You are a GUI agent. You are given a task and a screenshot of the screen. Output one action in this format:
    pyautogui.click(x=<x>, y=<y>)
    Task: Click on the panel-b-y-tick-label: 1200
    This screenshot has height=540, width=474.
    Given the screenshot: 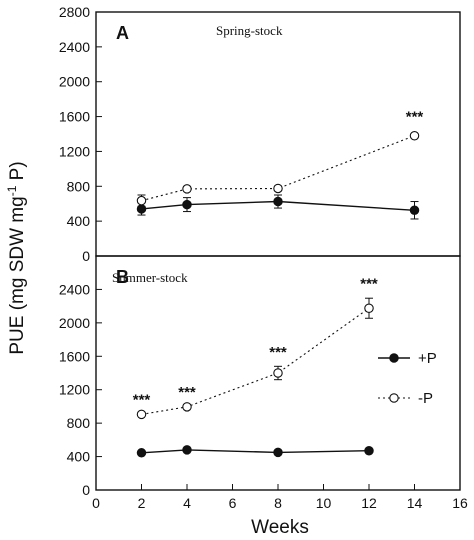 What is the action you would take?
    pyautogui.click(x=74, y=390)
    